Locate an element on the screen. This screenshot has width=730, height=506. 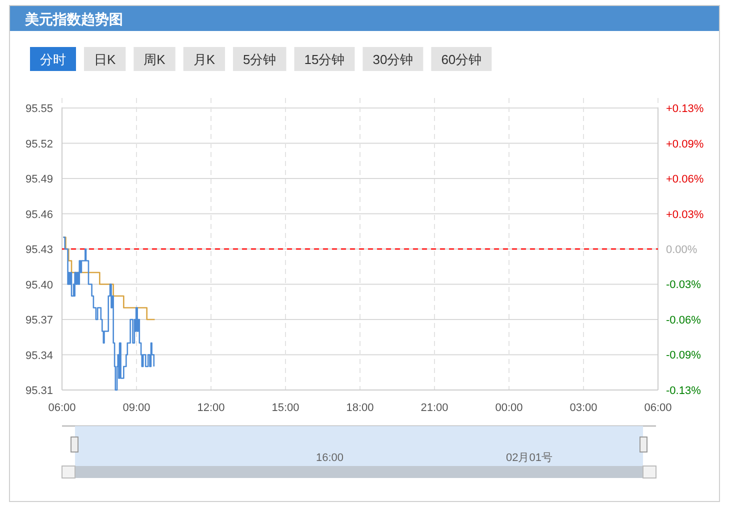
y-tick-label: 95.52 is located at coordinates (39, 144).